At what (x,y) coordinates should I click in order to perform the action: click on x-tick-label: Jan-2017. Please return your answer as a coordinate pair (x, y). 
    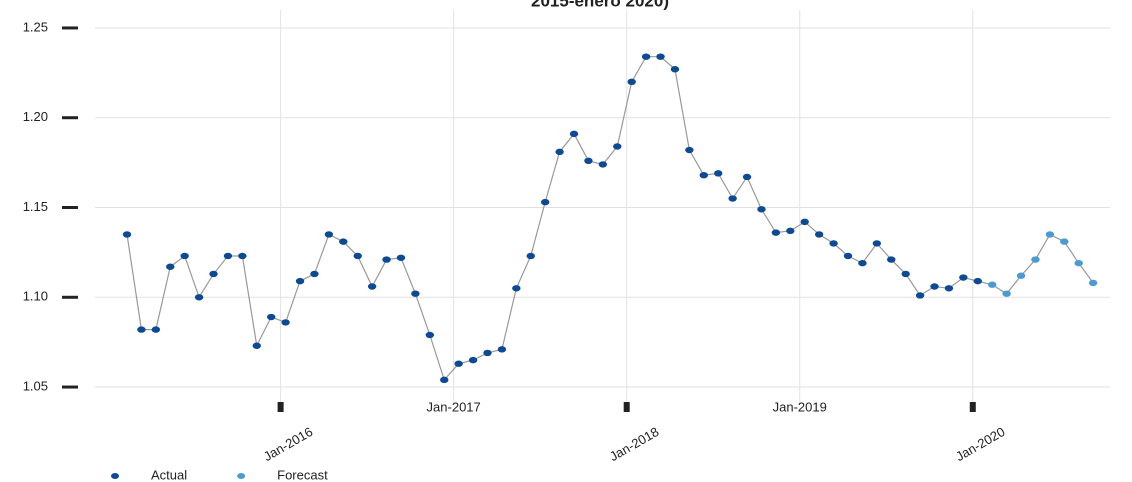
    Looking at the image, I should click on (454, 406).